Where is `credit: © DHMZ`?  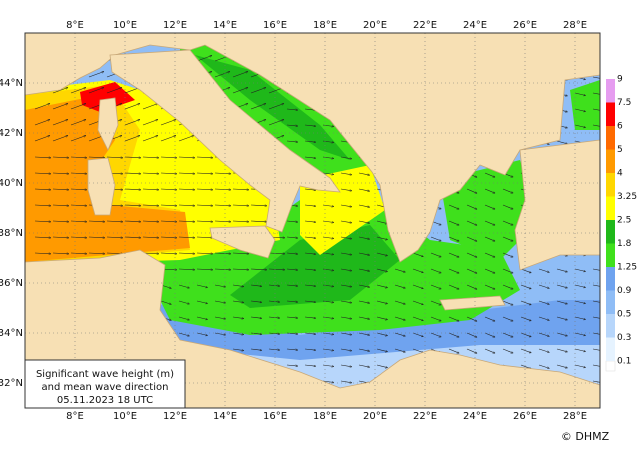
credit: © DHMZ is located at coordinates (585, 436).